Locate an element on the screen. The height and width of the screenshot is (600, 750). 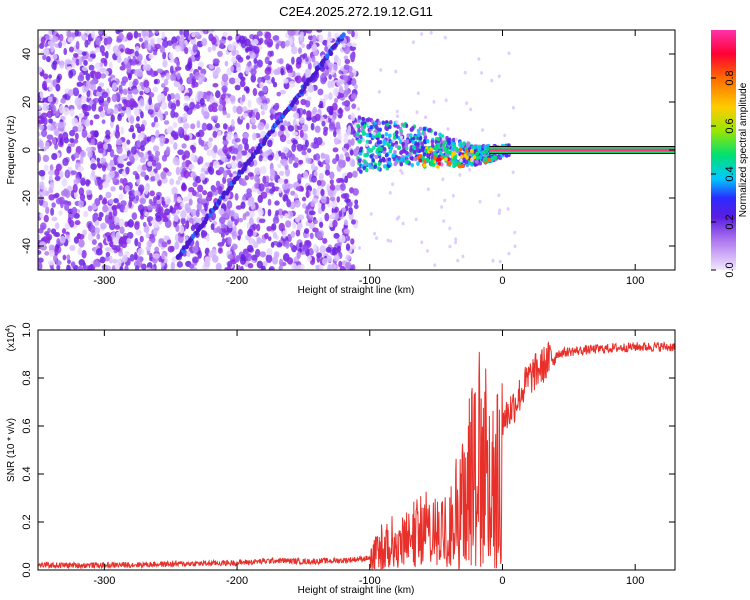
colorbar-ticks: 0.0 0.2 0.4 0.6 0.8 is located at coordinates (723, 174).